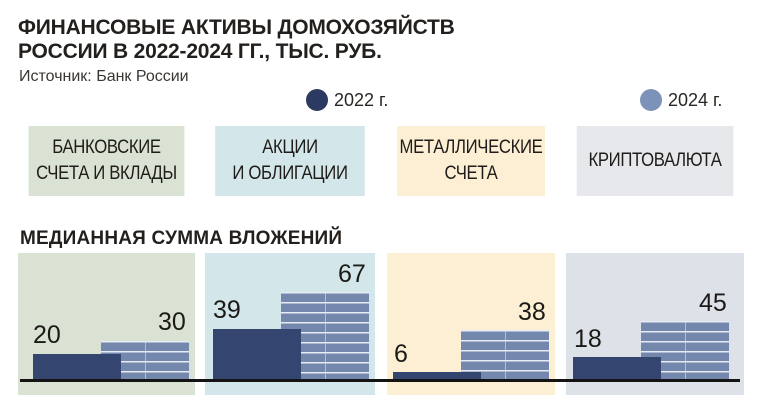  What do you see at coordinates (532, 312) in the screenshot?
I see `value-metal-2024: 38` at bounding box center [532, 312].